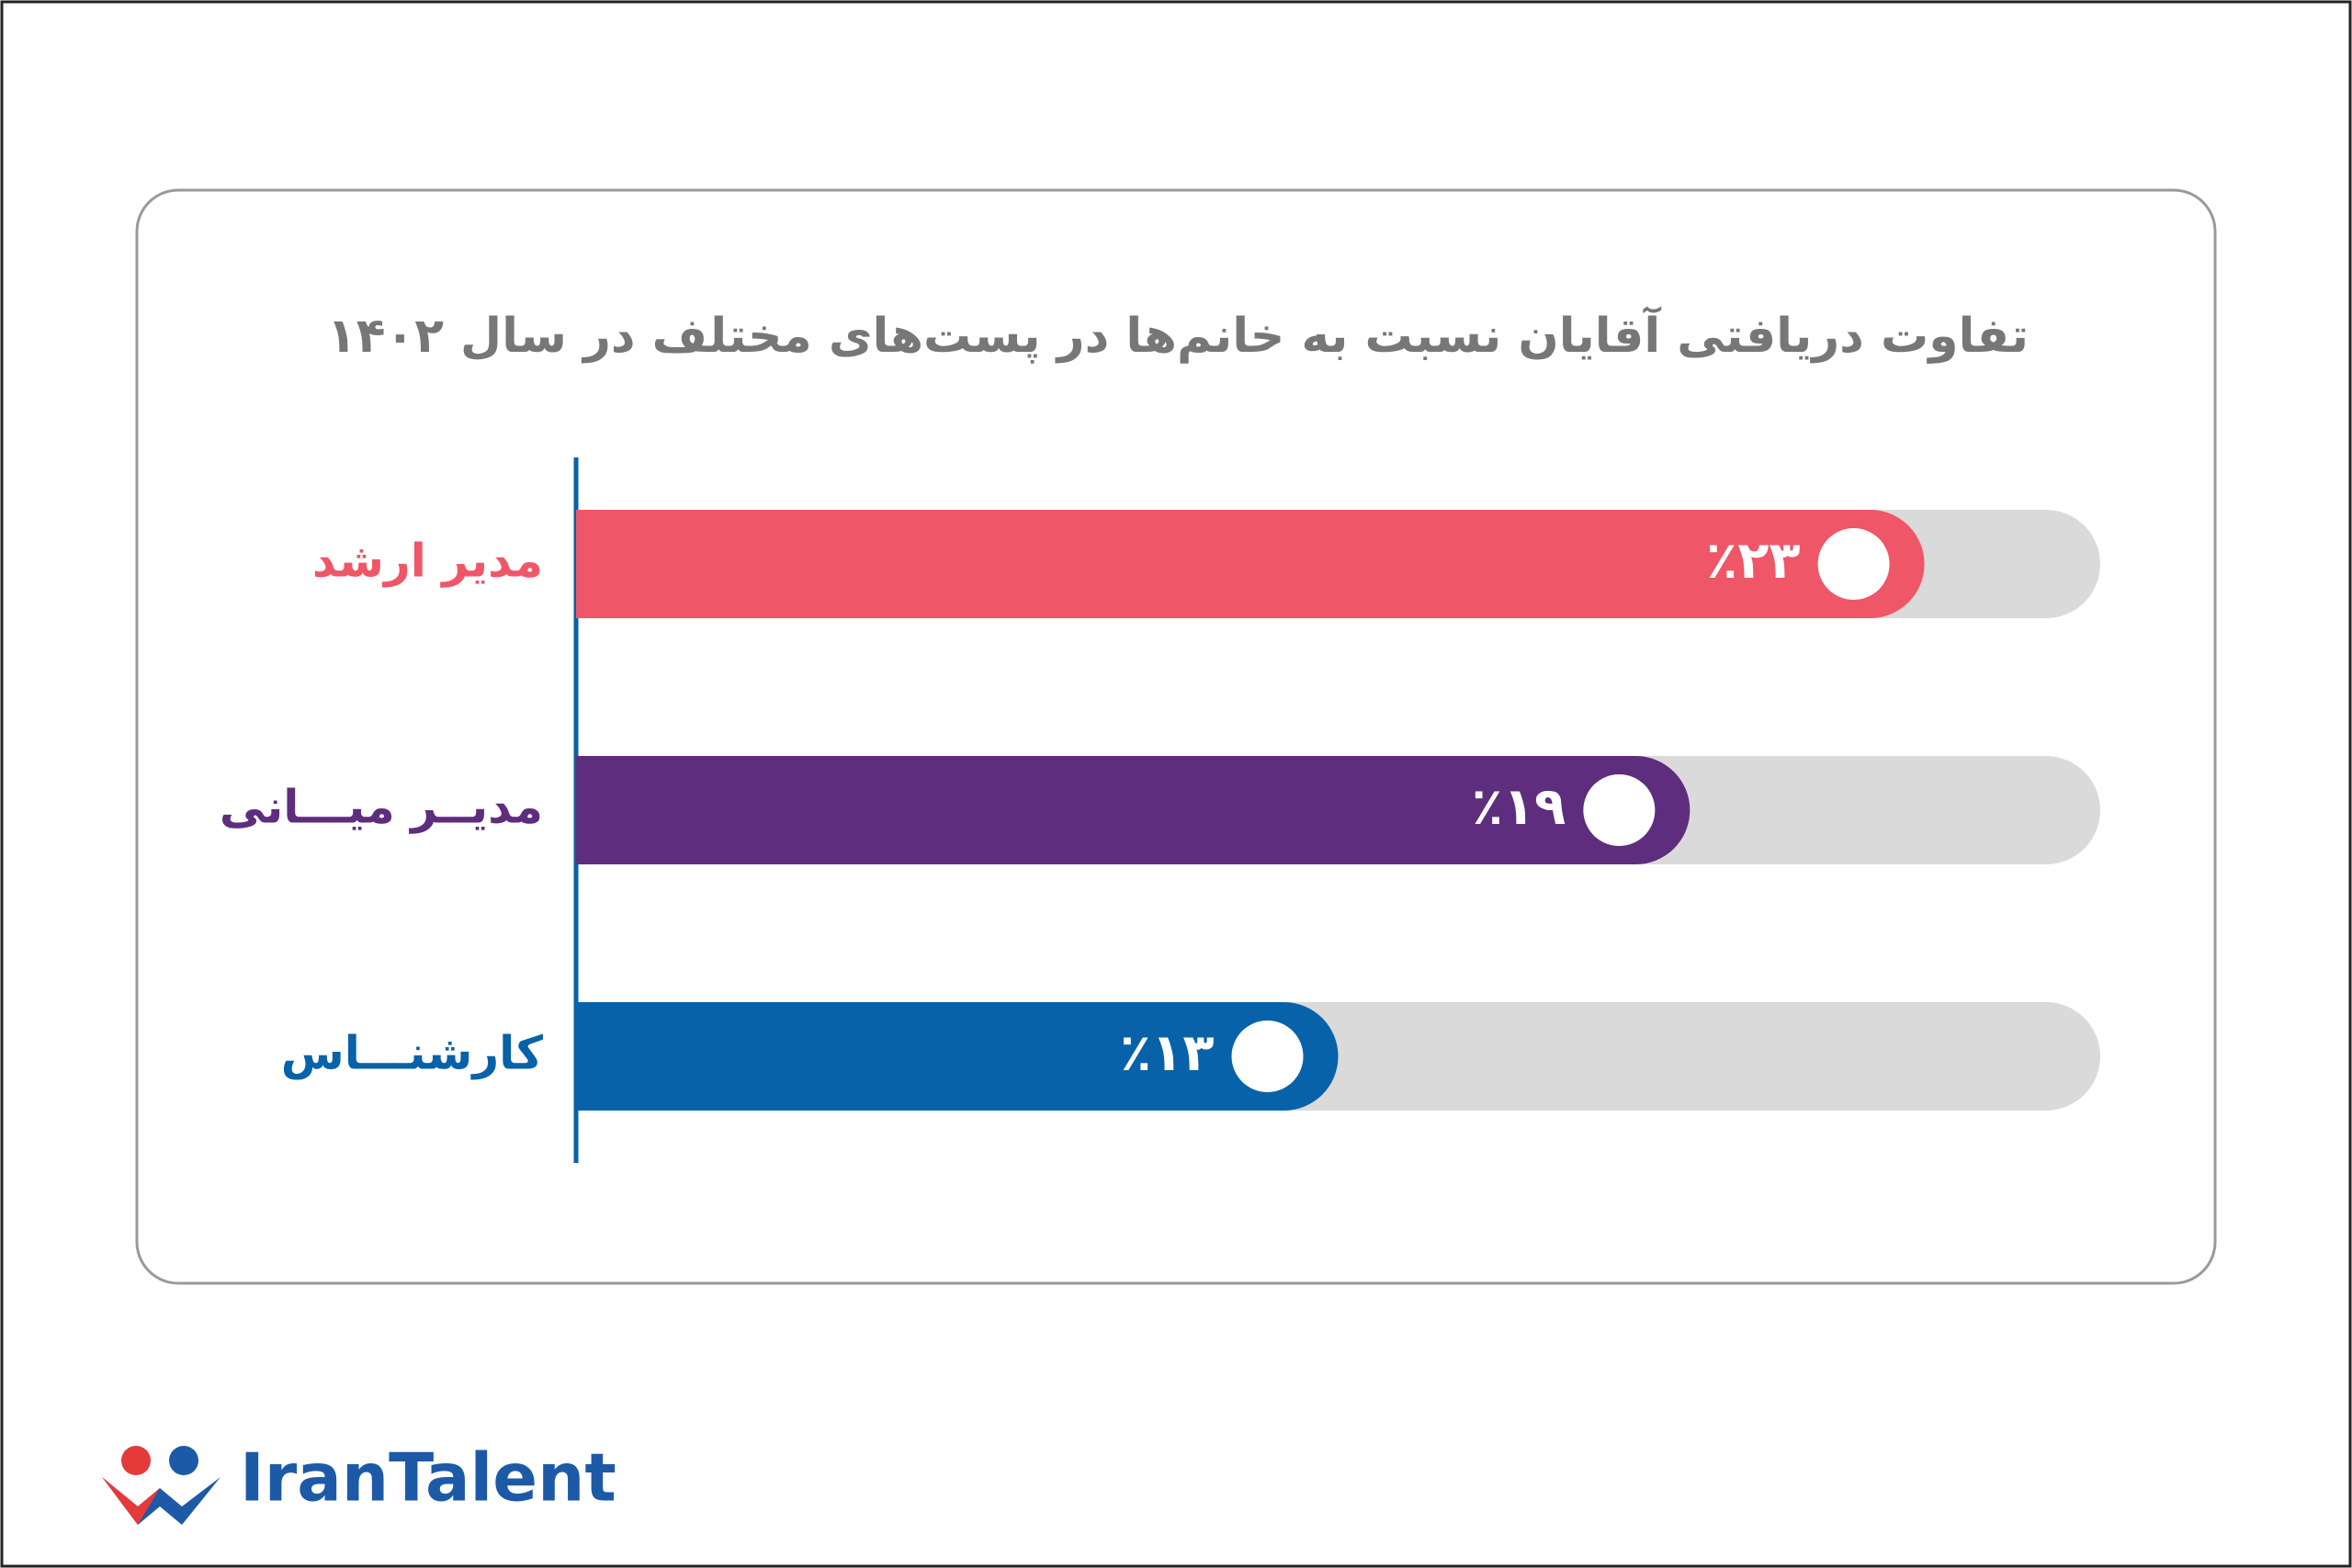 Image resolution: width=2352 pixels, height=1568 pixels. Describe the element at coordinates (427, 562) in the screenshot. I see `category-label: مدیر ارشد` at that location.